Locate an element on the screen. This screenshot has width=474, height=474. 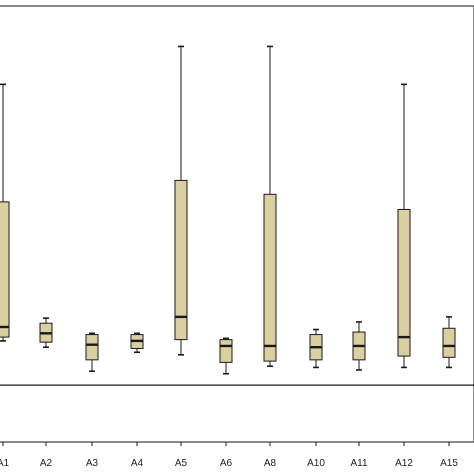
box-a10 is located at coordinates (316, 348).